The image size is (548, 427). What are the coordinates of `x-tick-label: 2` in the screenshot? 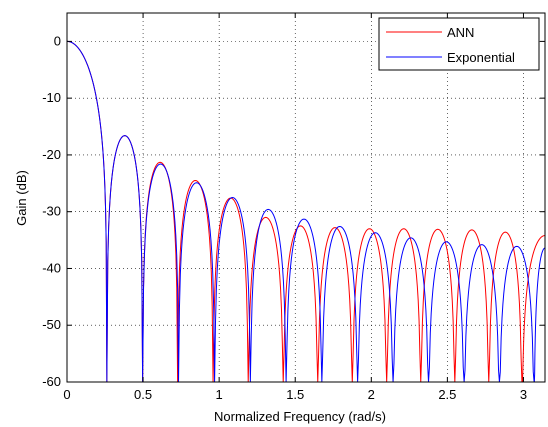 It's located at (371, 394).